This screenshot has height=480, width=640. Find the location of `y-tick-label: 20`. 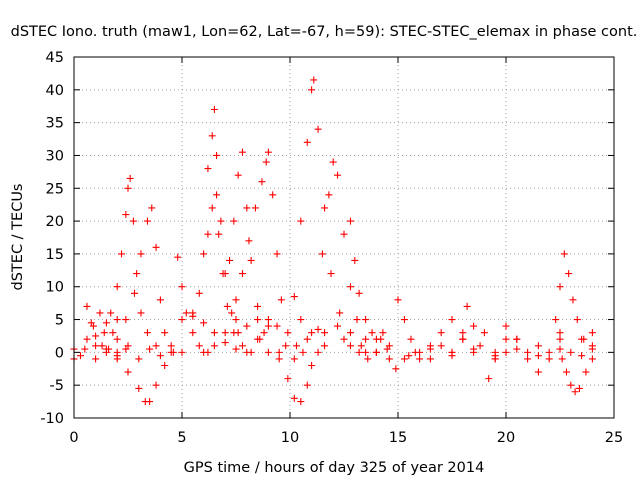

y-tick-label: 20 is located at coordinates (55, 222).